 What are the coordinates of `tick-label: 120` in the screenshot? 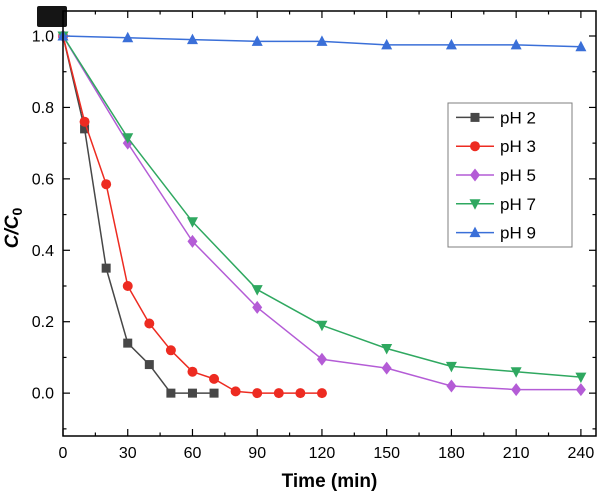 It's located at (322, 453).